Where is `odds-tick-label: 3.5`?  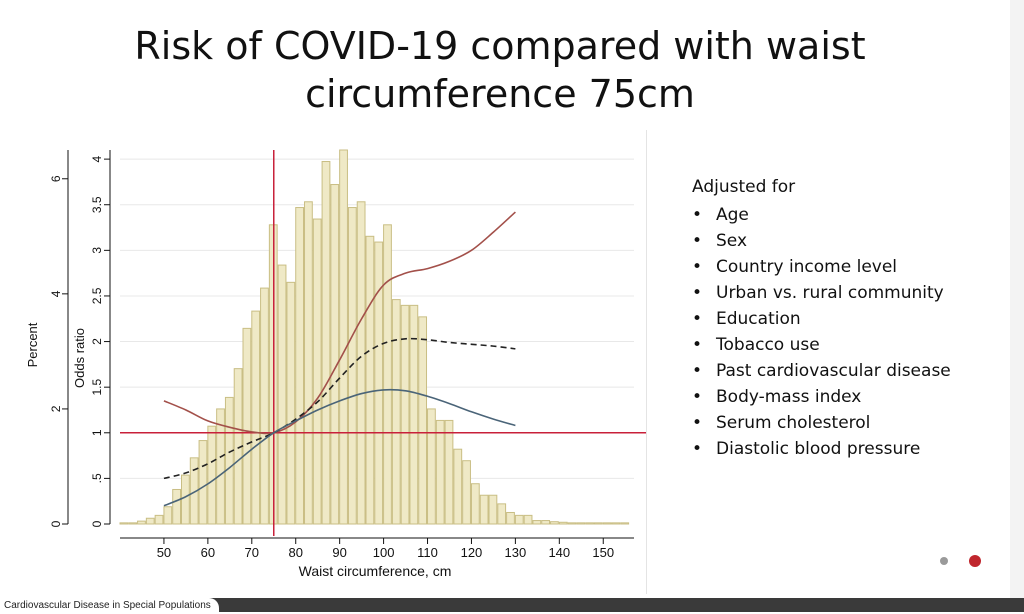 odds-tick-label: 3.5 is located at coordinates (97, 204).